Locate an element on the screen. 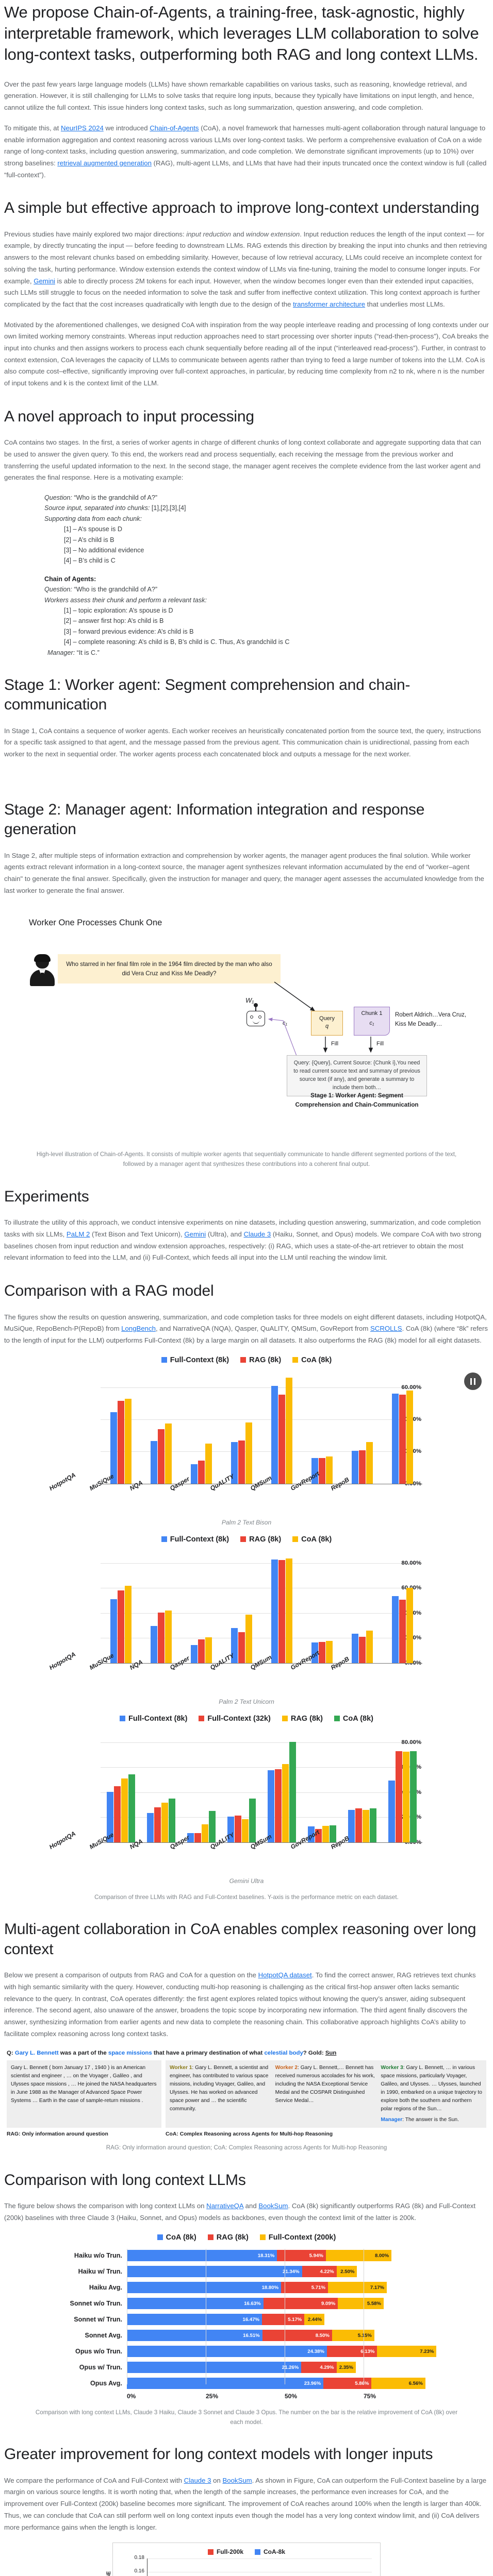 This screenshot has width=493, height=2576. link-transformer-architecture: transformer architecture is located at coordinates (330, 304).